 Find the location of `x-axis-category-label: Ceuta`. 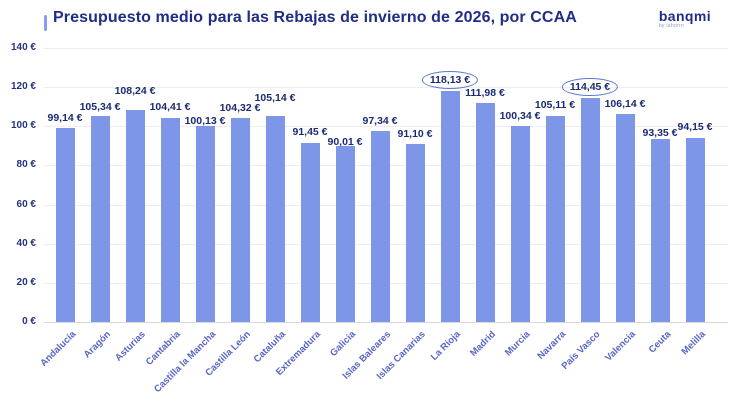

x-axis-category-label: Ceuta is located at coordinates (659, 342).